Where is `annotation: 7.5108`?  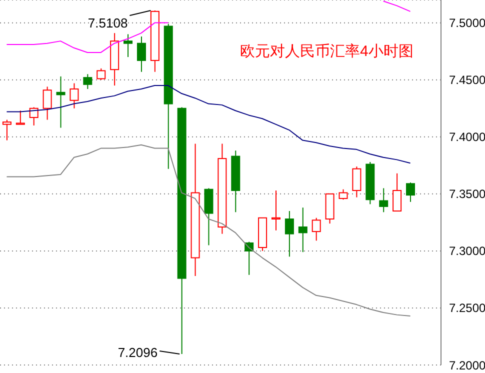
annotation: 7.5108 is located at coordinates (108, 22).